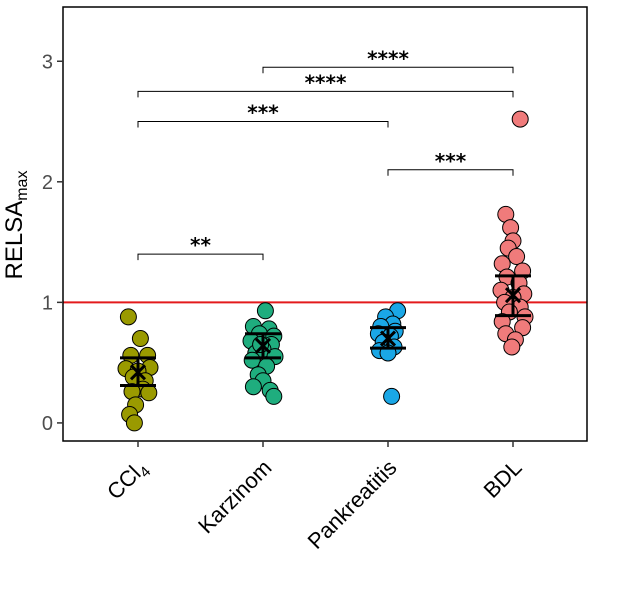  I want to click on x-category-label: CCl4, so click(128, 481).